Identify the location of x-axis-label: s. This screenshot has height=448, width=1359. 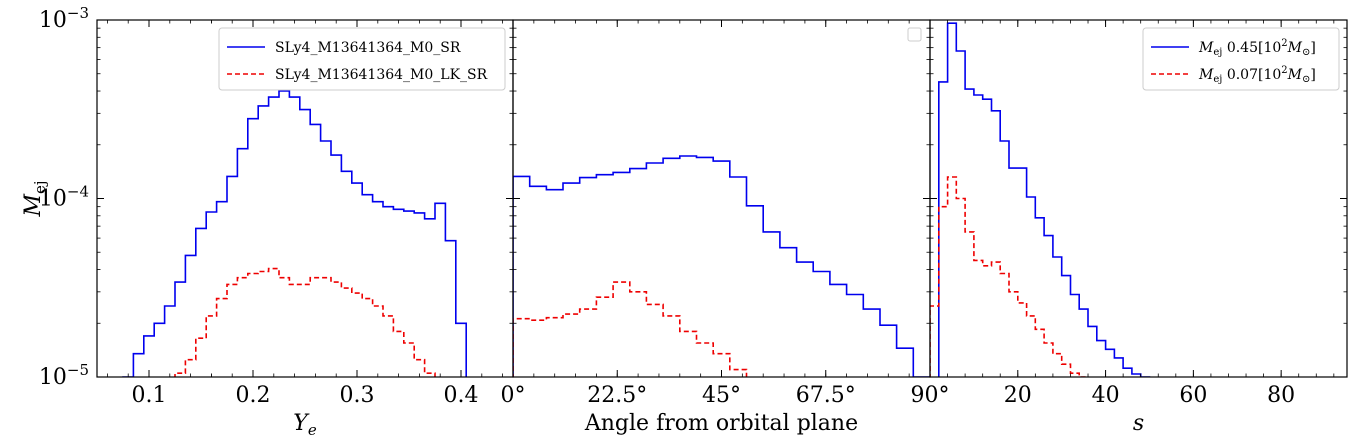
(1138, 423).